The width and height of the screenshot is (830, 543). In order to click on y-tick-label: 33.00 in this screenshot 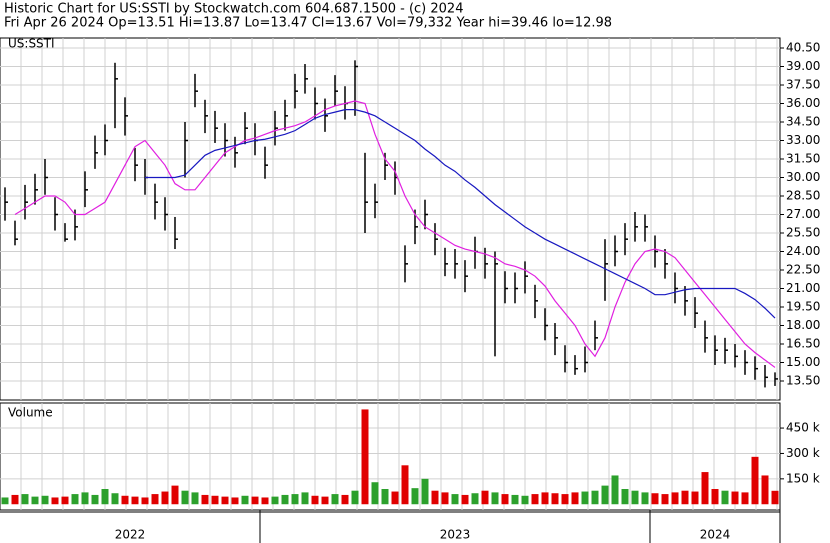, I will do `click(803, 140)`.